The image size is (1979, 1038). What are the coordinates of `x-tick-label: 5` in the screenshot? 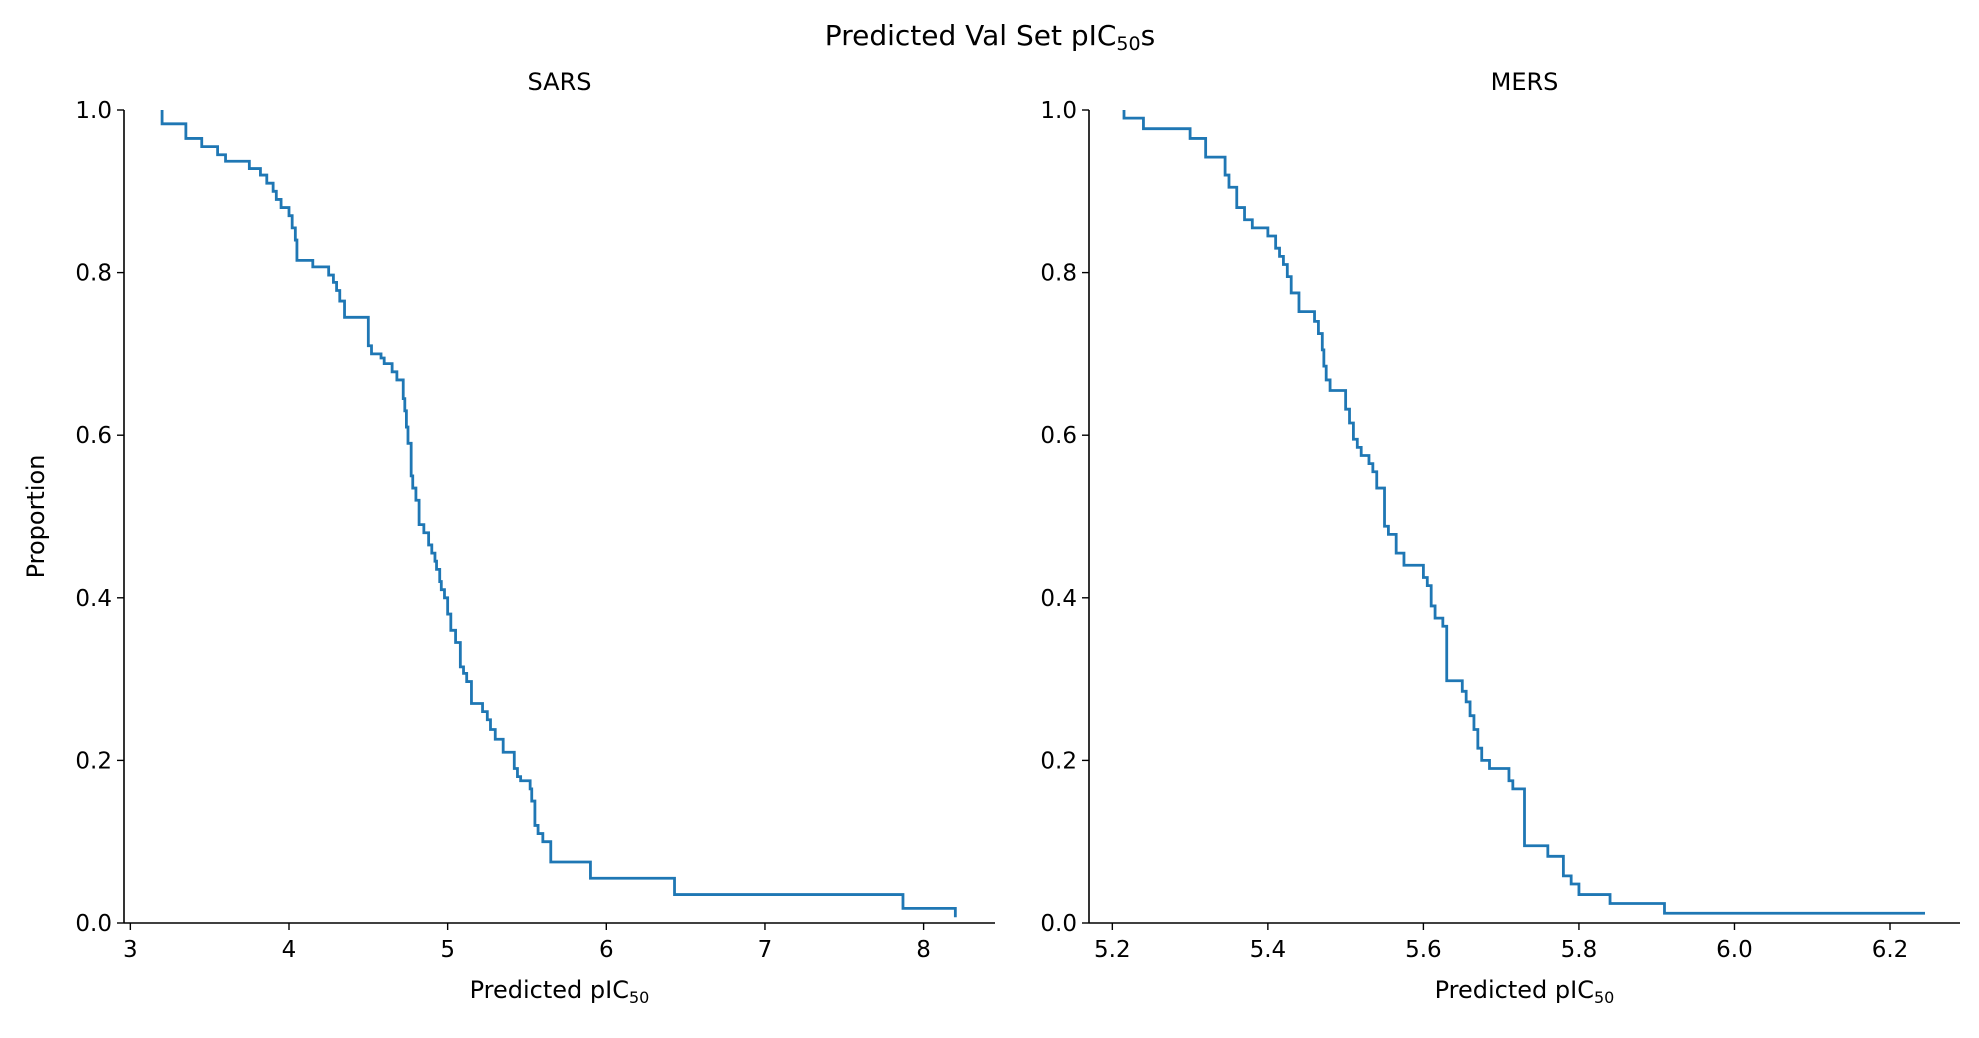 It's located at (447, 950).